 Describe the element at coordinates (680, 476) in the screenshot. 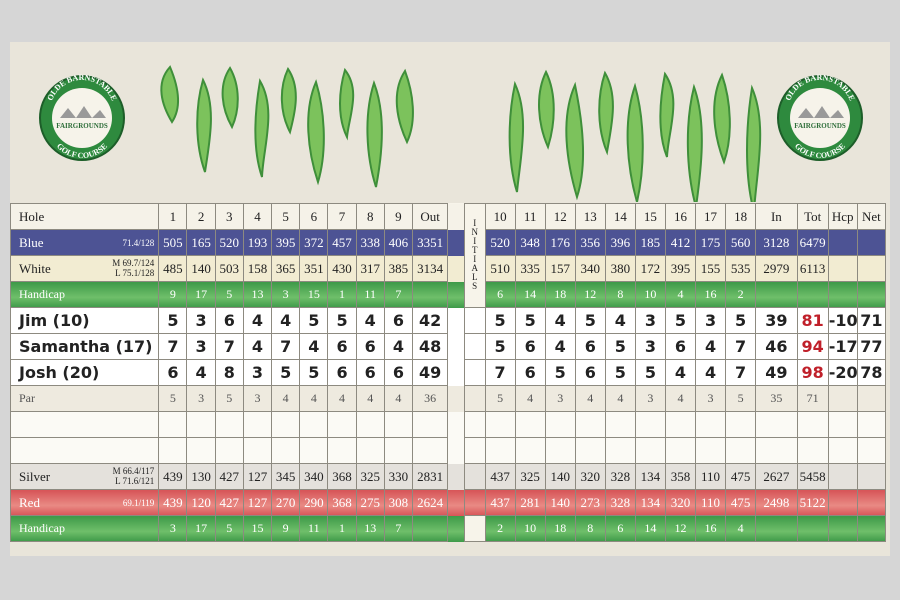

I see `score-cell: 358` at that location.